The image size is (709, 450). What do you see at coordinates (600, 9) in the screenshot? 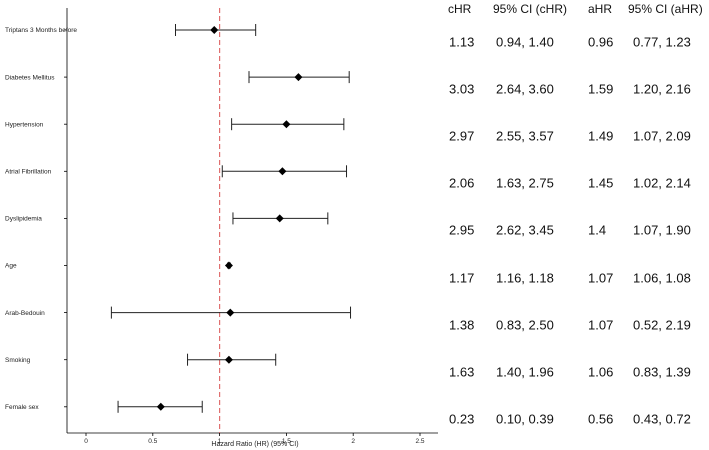
I see `col-header-ahr: aHR` at bounding box center [600, 9].